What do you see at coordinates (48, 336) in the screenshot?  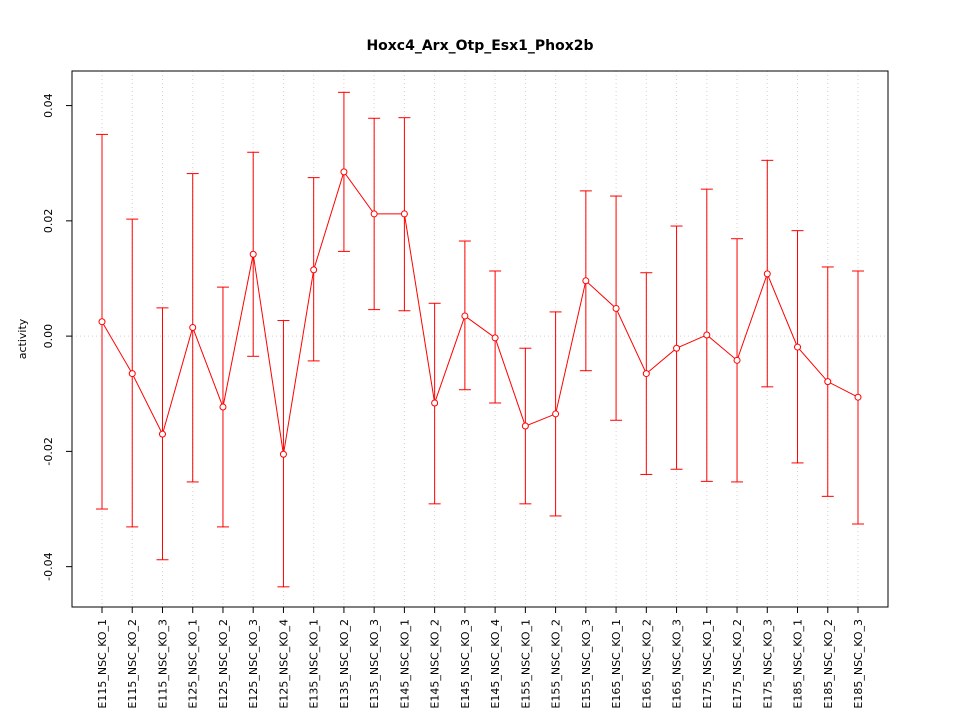 I see `y-tick-label: 0.00` at bounding box center [48, 336].